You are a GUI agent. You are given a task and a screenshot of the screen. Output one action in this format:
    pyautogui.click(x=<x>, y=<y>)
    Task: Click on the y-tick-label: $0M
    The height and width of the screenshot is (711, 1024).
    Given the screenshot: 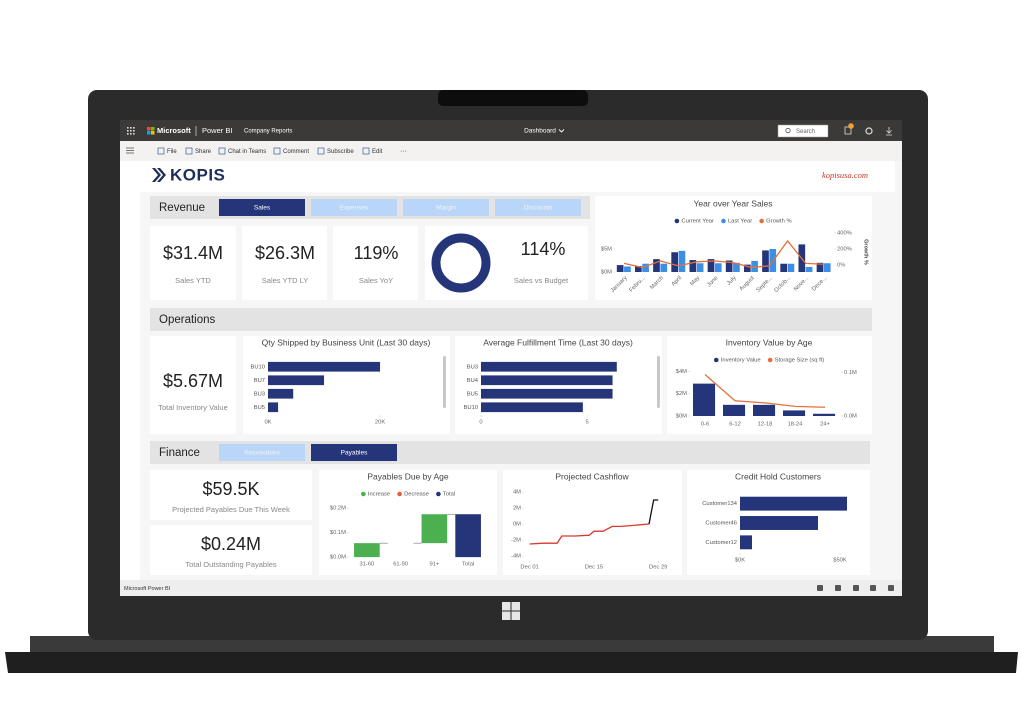 What is the action you would take?
    pyautogui.click(x=681, y=417)
    